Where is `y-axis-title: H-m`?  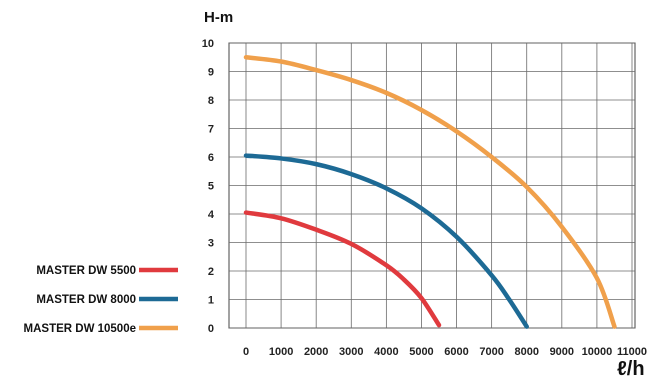
y-axis-title: H-m is located at coordinates (218, 17).